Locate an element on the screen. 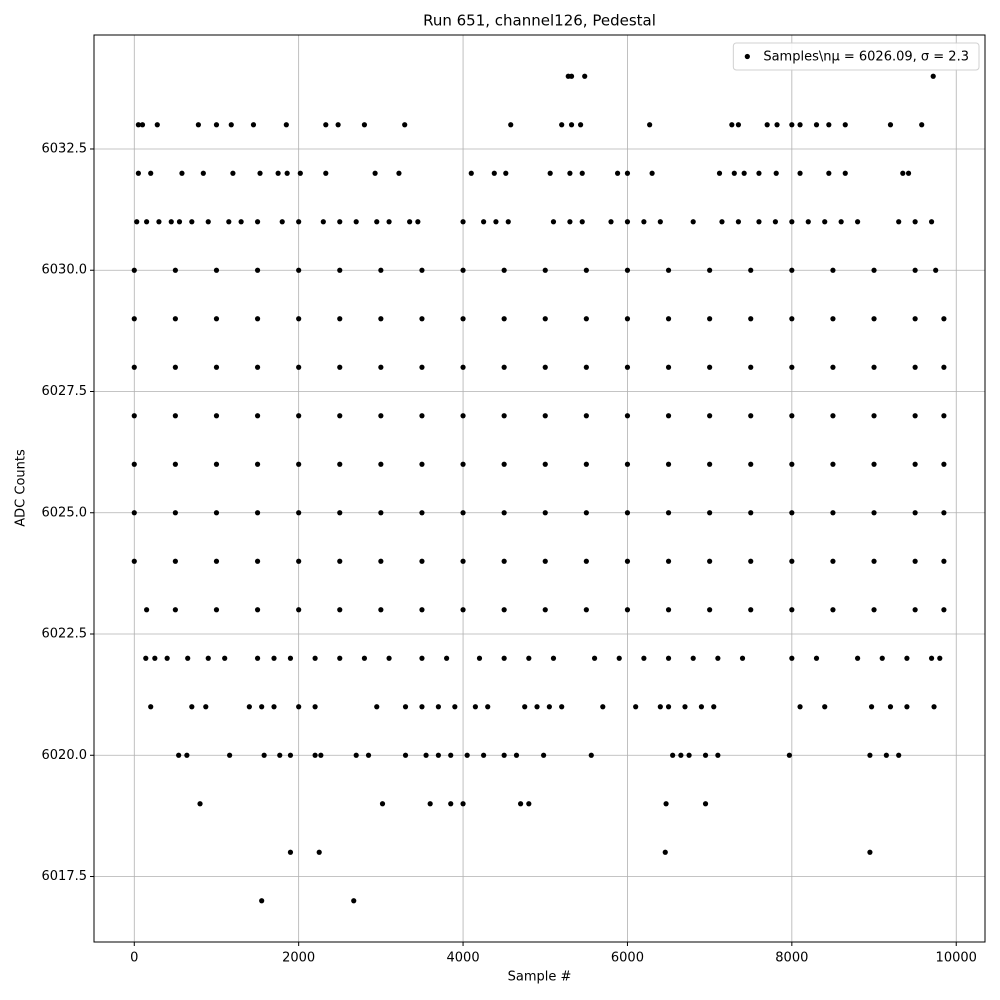  y-tick-label: 6025.0 is located at coordinates (65, 512).